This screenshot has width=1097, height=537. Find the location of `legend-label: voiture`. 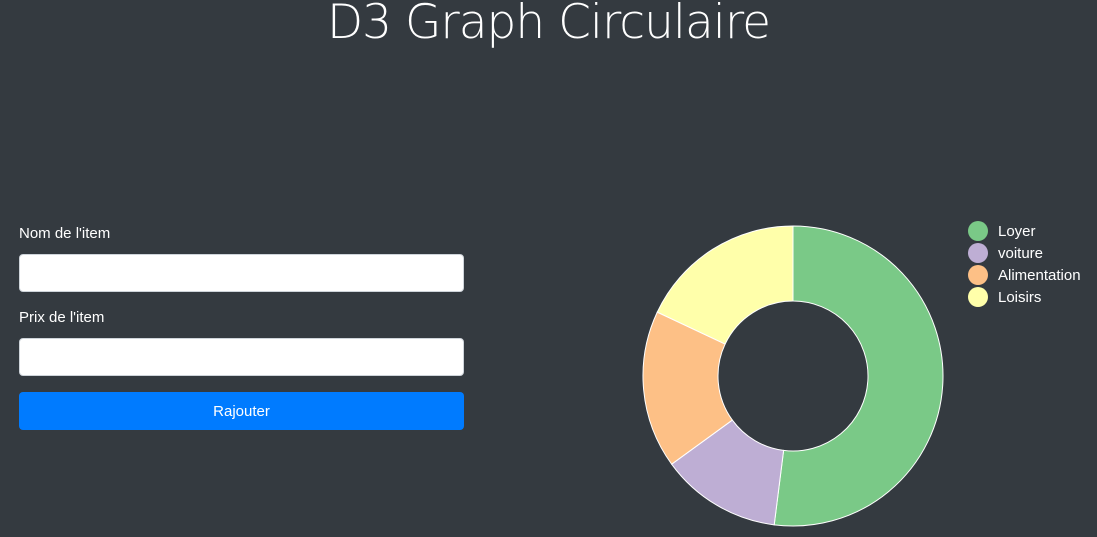

legend-label: voiture is located at coordinates (1020, 253).